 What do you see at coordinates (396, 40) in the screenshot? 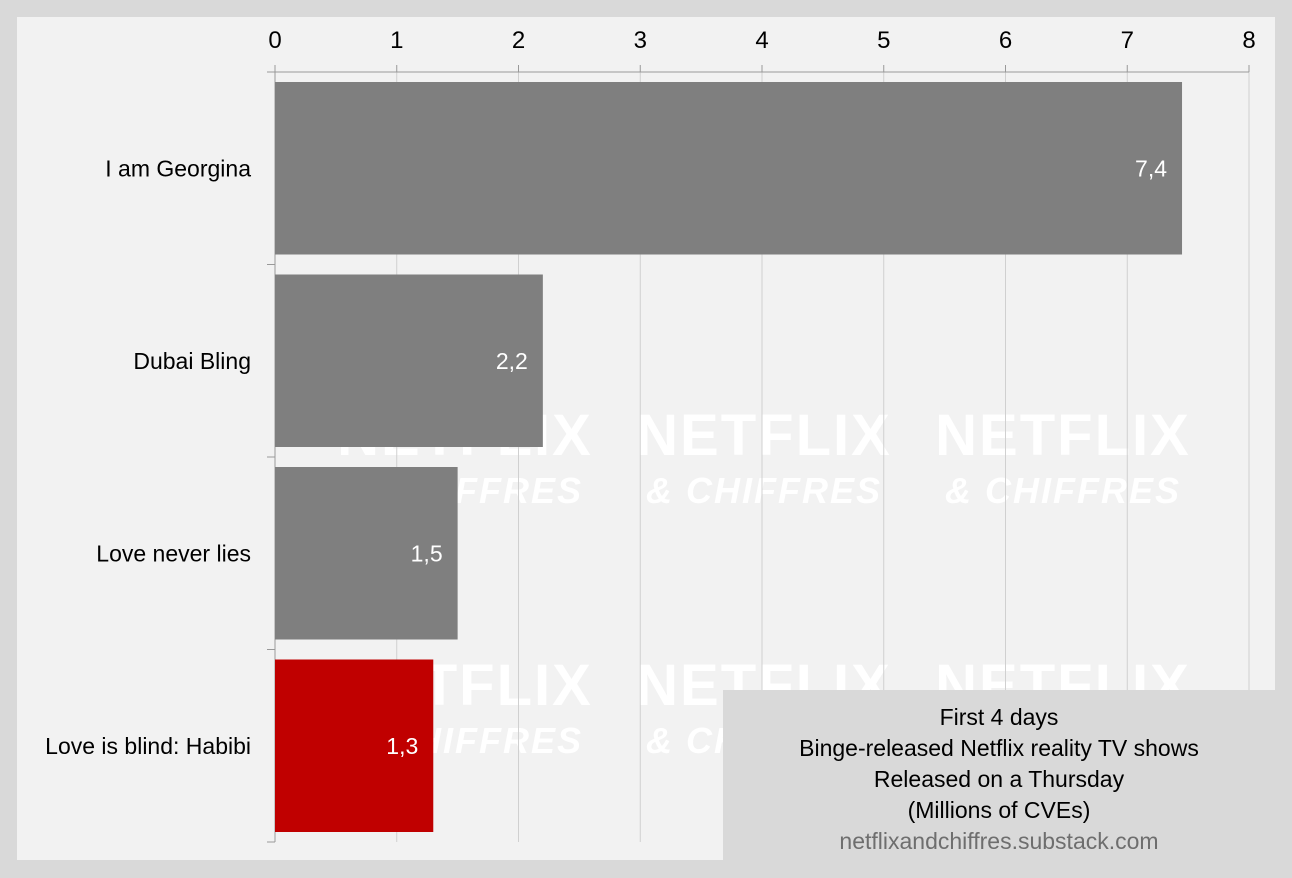
I see `x-tick-label: 1` at bounding box center [396, 40].